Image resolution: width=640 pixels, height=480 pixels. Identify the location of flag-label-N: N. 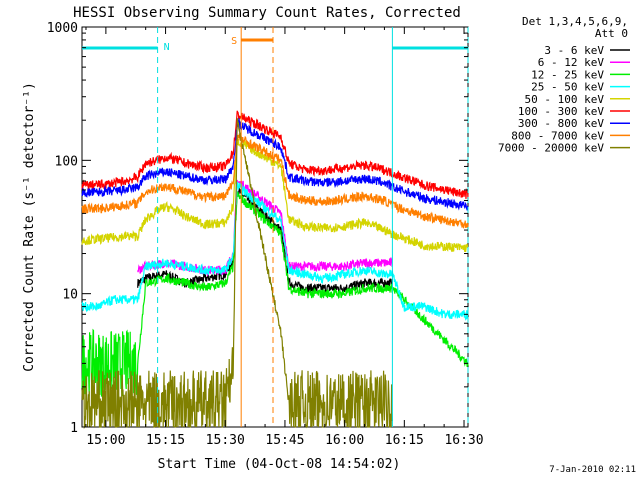
(167, 47).